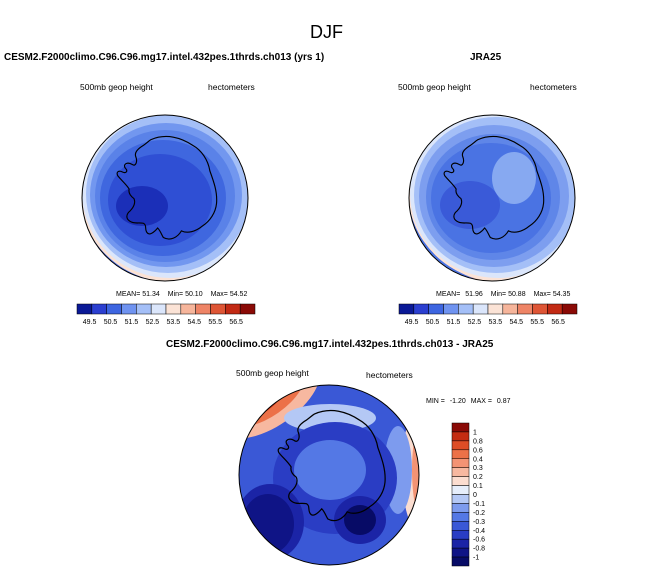 The height and width of the screenshot is (574, 653). I want to click on colorbar-tick-label: 0.8, so click(478, 441).